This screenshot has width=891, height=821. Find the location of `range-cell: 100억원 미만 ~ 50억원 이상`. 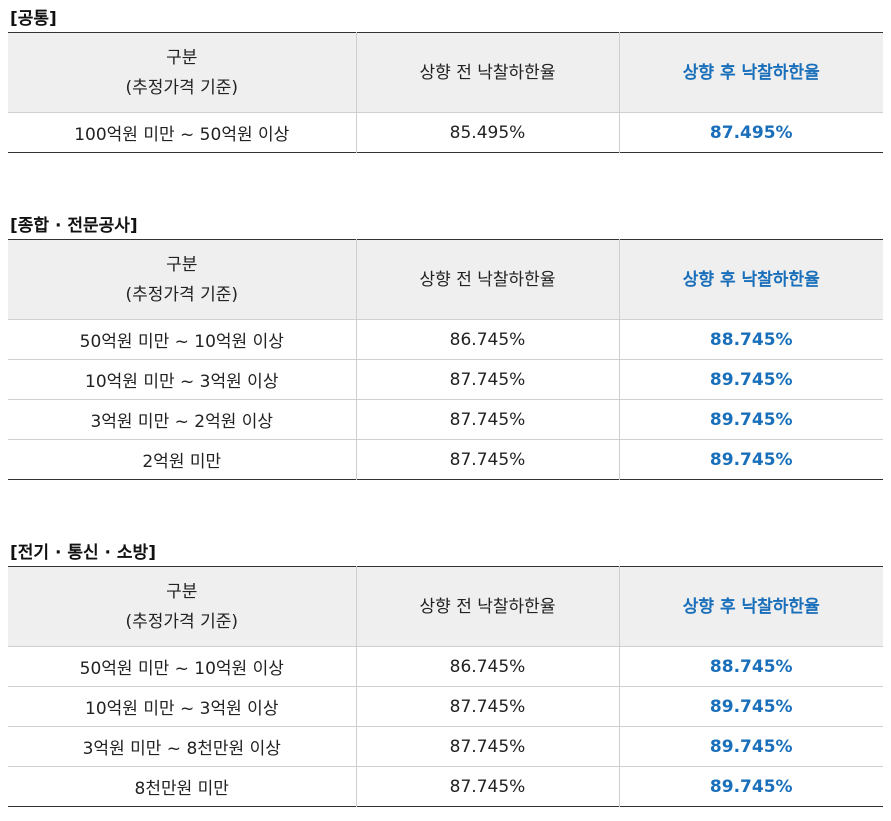

range-cell: 100억원 미만 ~ 50억원 이상 is located at coordinates (182, 135).